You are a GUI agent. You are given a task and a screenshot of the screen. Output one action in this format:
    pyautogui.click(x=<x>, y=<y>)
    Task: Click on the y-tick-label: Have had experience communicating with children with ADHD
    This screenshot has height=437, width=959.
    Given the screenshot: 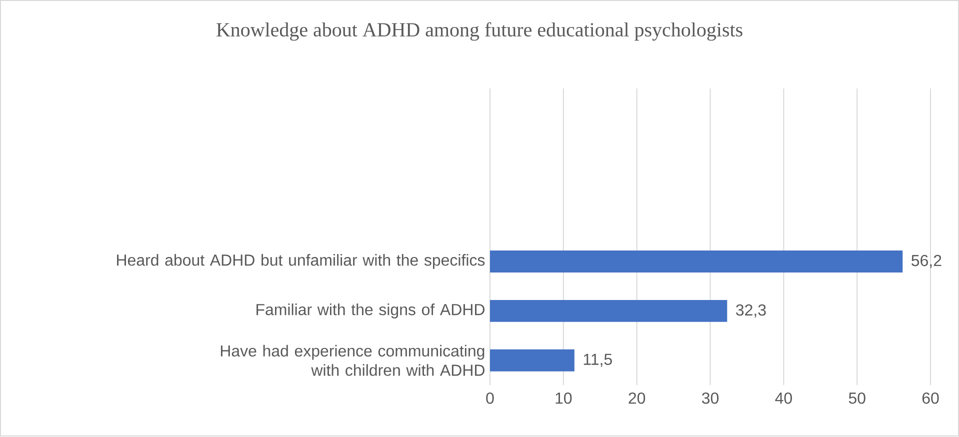 What is the action you would take?
    pyautogui.click(x=352, y=360)
    